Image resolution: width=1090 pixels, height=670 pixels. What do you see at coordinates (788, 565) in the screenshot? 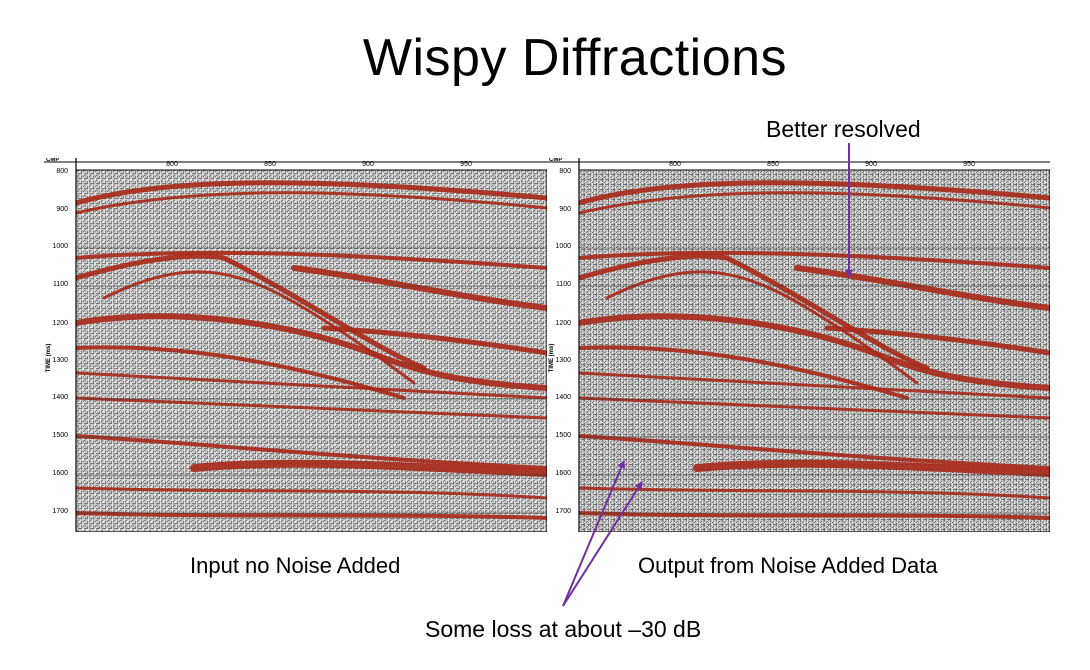
I see `caption-output: Output from Noise Added Data` at bounding box center [788, 565].